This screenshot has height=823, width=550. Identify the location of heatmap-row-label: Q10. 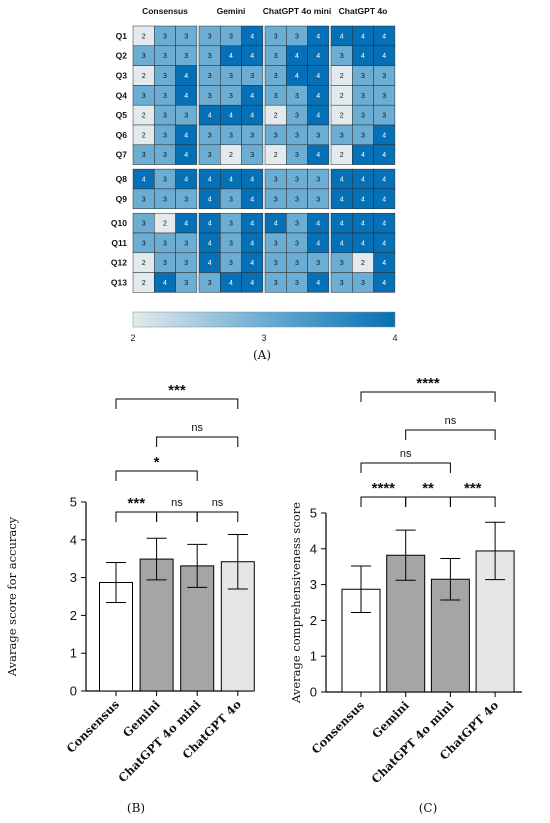
(119, 223).